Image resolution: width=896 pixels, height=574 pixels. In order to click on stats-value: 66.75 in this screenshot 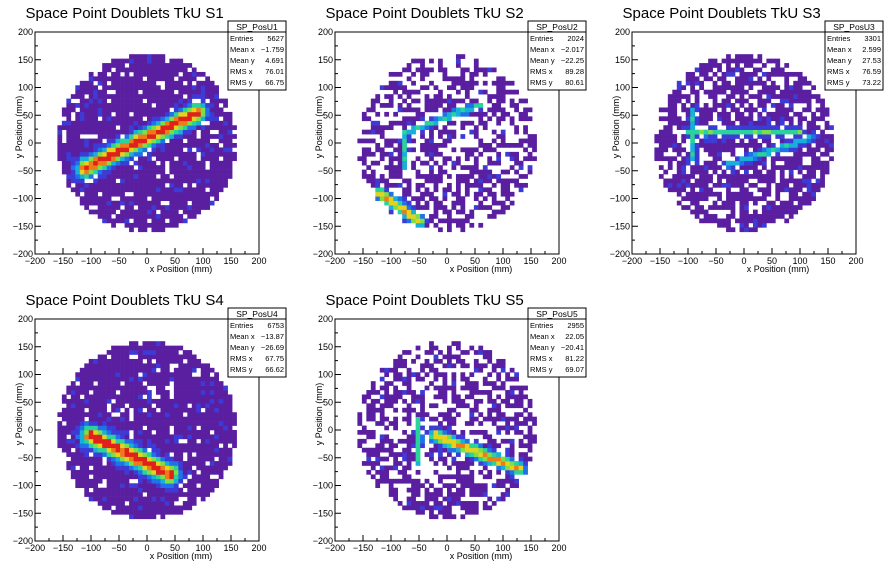, I will do `click(274, 82)`.